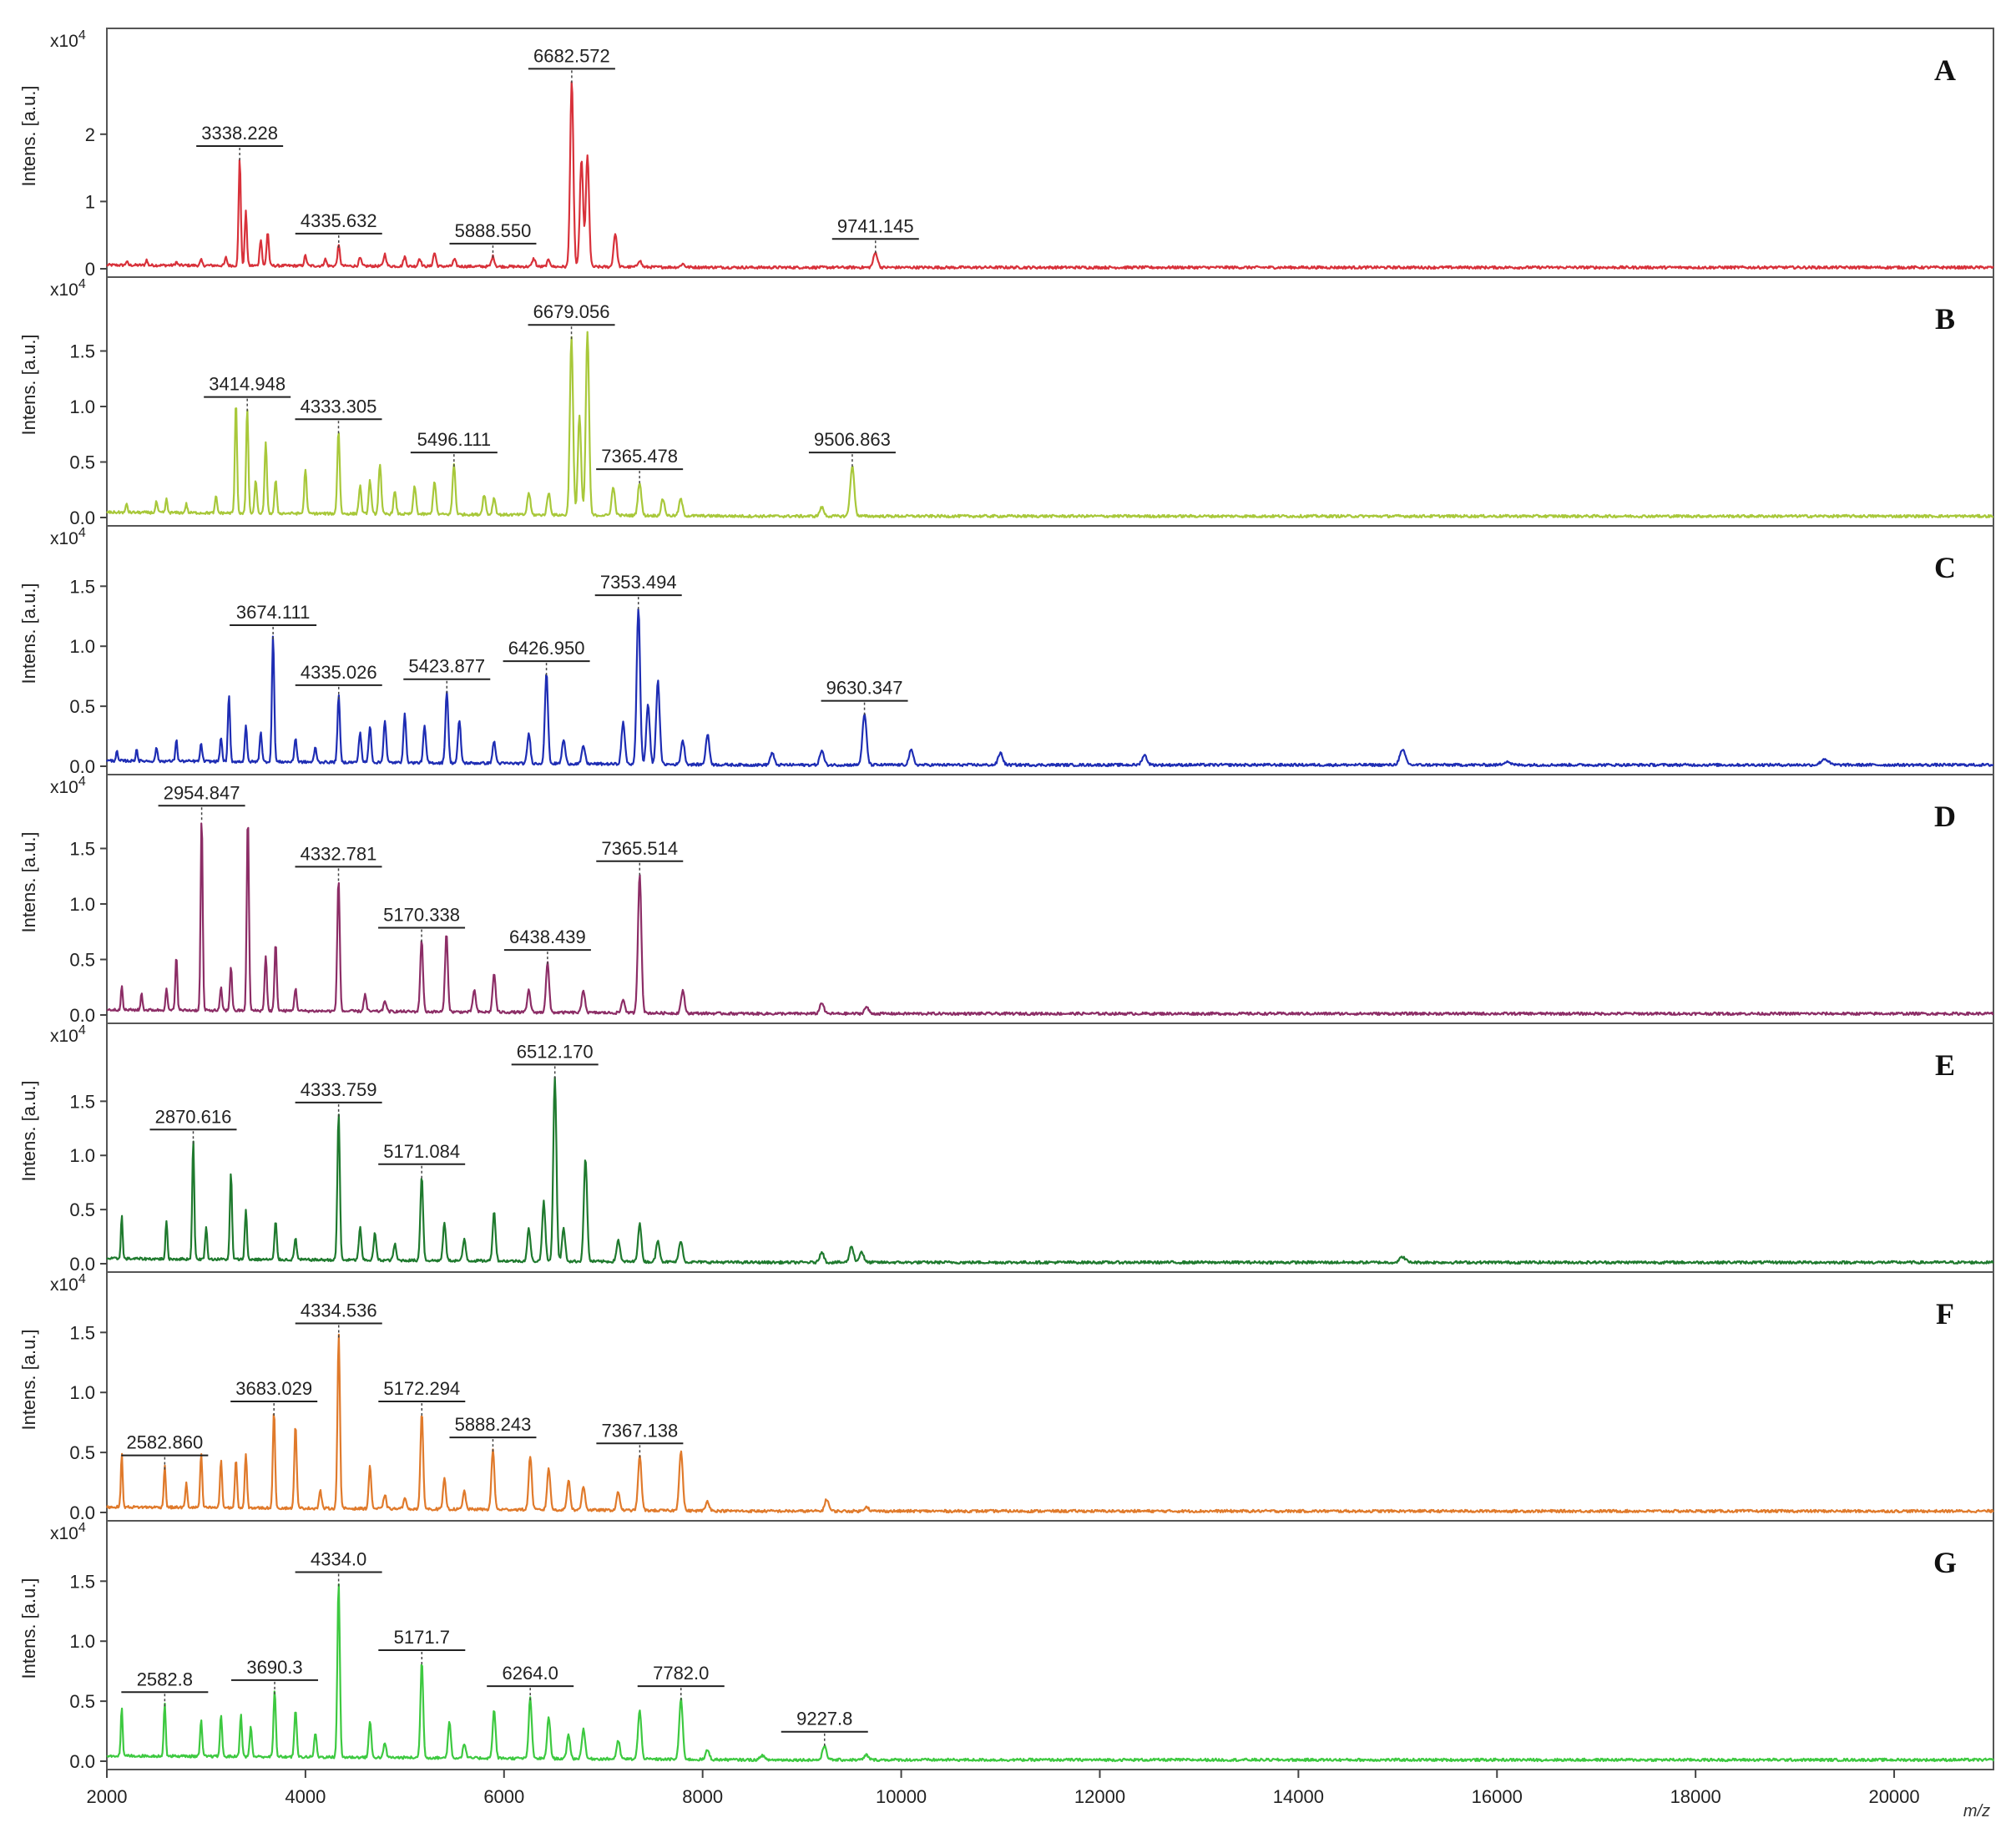 The width and height of the screenshot is (2016, 1848). I want to click on spectrum-line-f, so click(1049, 1423).